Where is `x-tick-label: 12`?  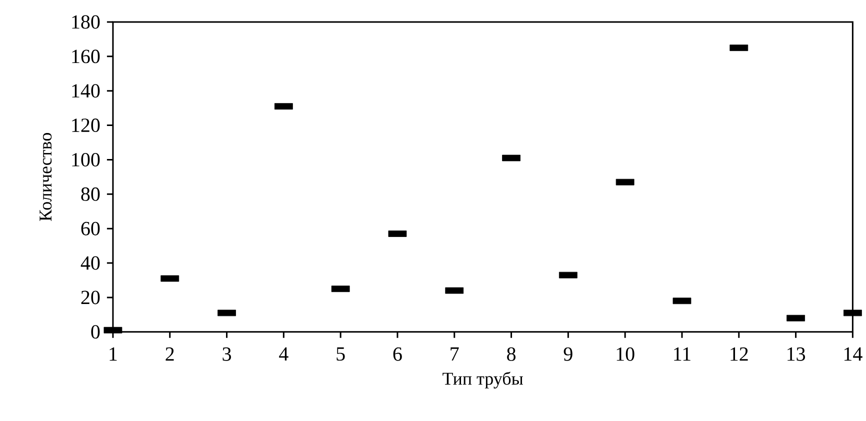
x-tick-label: 12 is located at coordinates (739, 354).